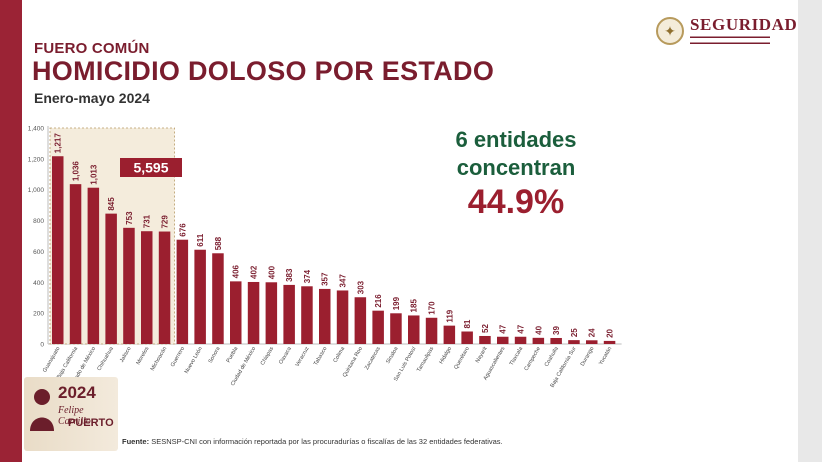  I want to click on data-label: 119, so click(449, 315).